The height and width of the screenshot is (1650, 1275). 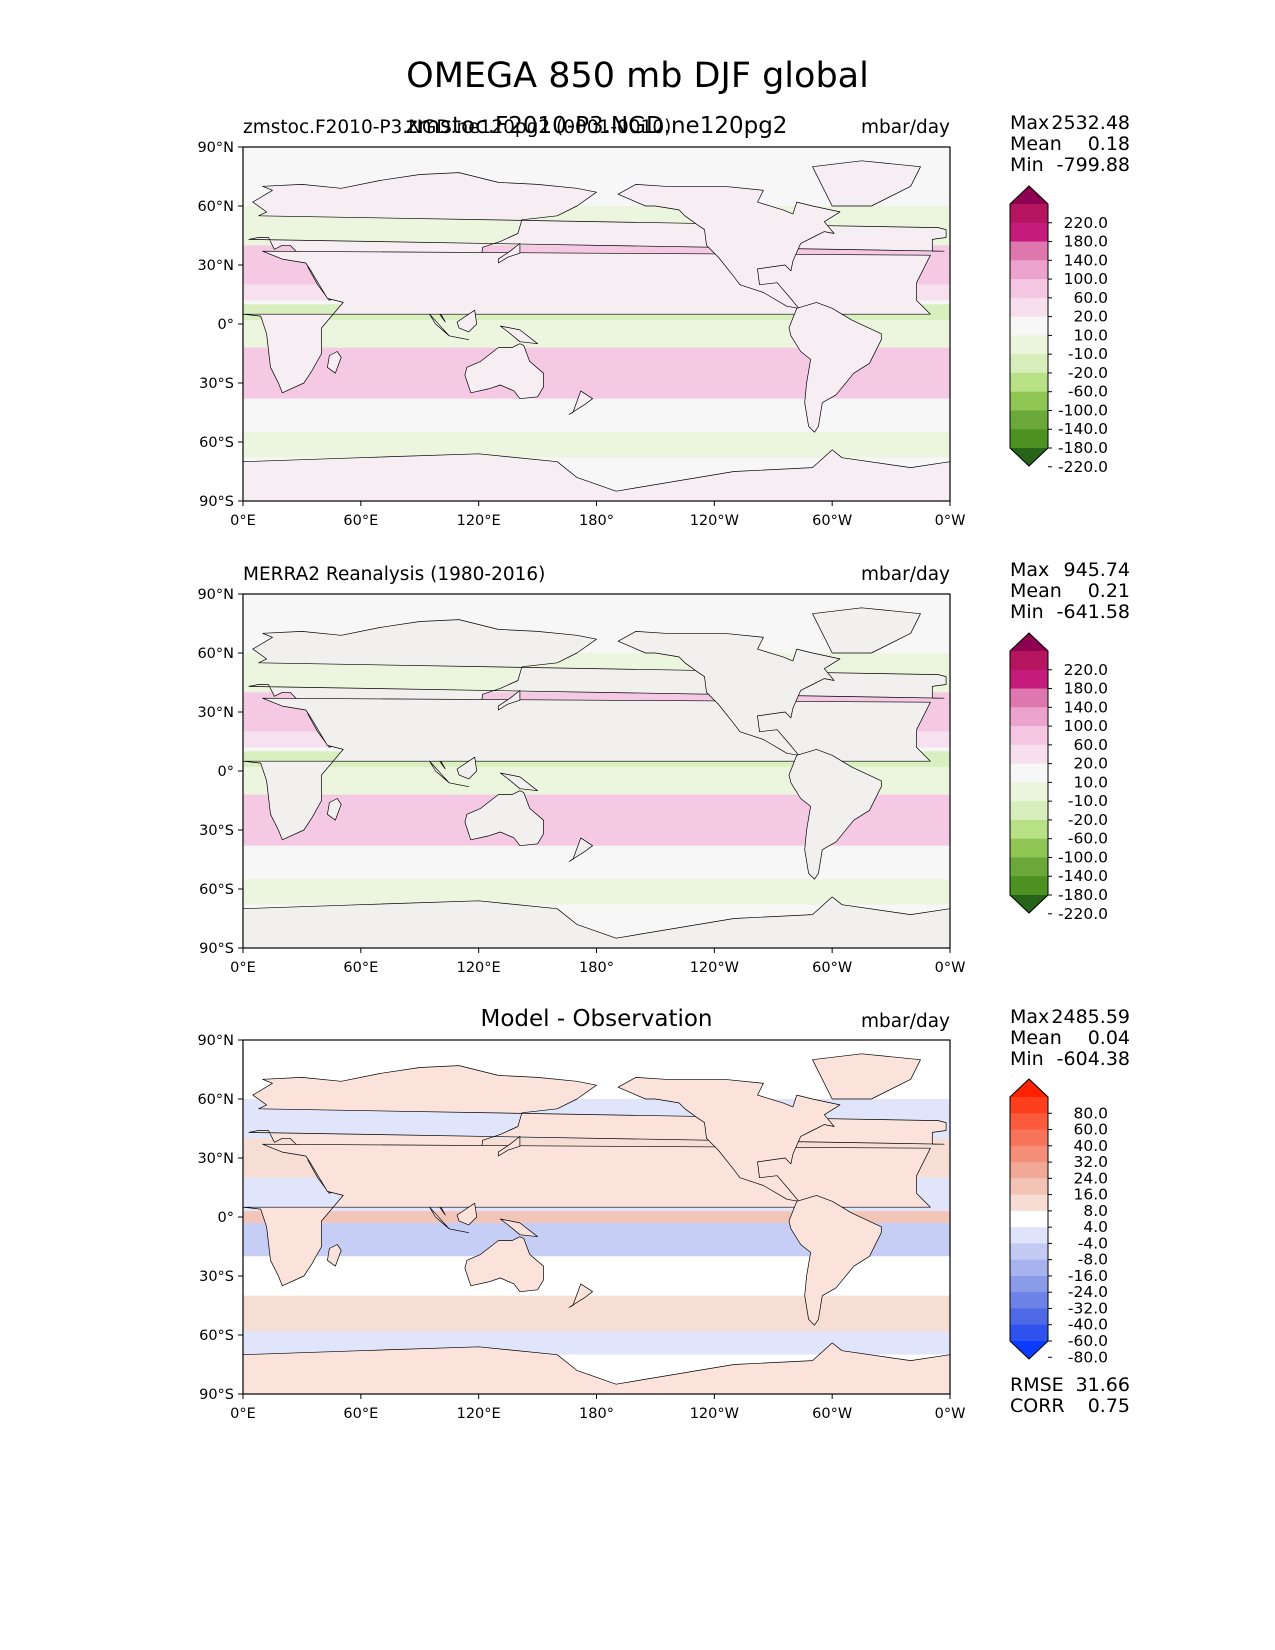 What do you see at coordinates (1090, 1017) in the screenshot?
I see `panel3-max-value: 2485.59` at bounding box center [1090, 1017].